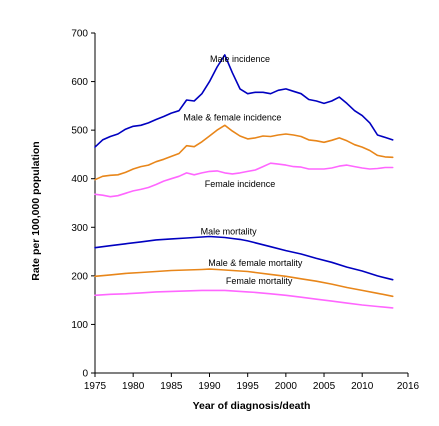 The width and height of the screenshot is (439, 426). What do you see at coordinates (79, 179) in the screenshot?
I see `y-tick-label: 400` at bounding box center [79, 179].